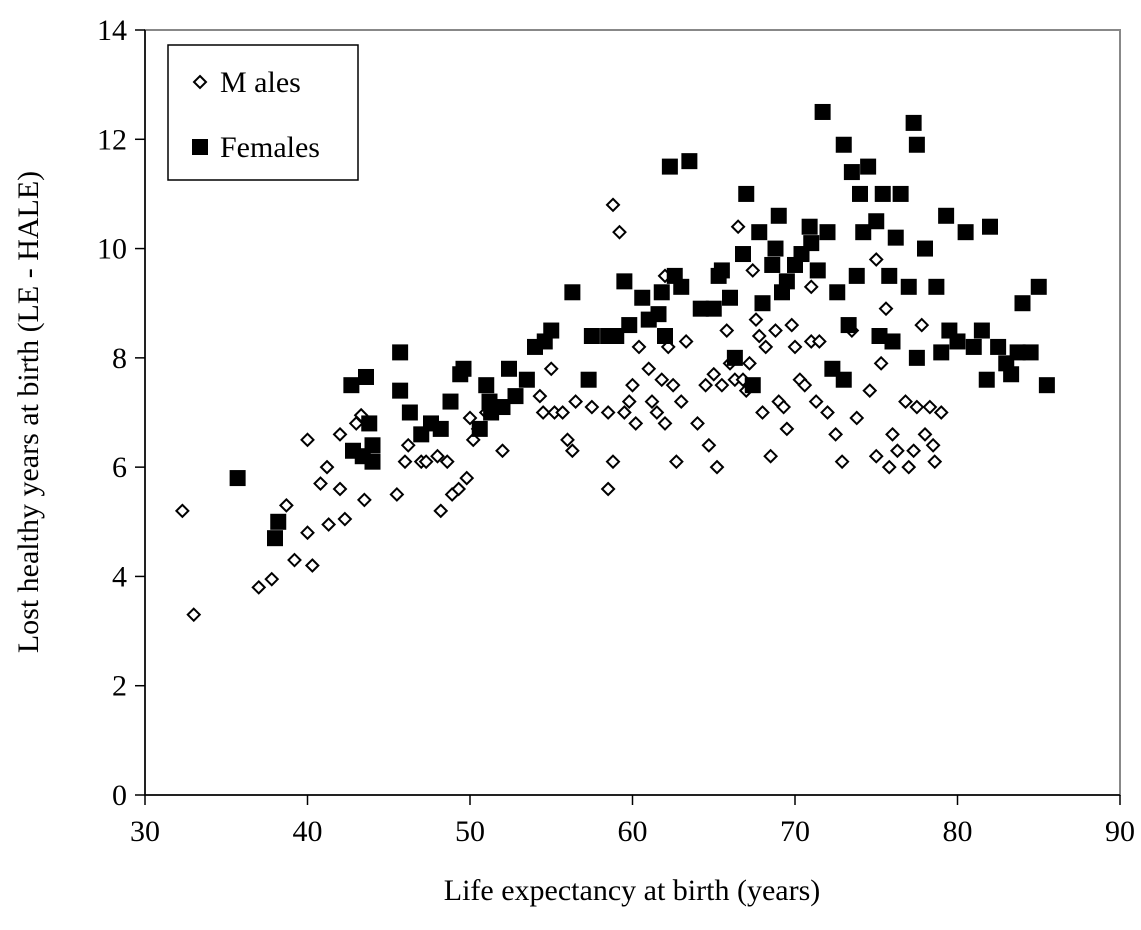 This screenshot has width=1141, height=930. What do you see at coordinates (112, 30) in the screenshot?
I see `y-tick-label: 14` at bounding box center [112, 30].